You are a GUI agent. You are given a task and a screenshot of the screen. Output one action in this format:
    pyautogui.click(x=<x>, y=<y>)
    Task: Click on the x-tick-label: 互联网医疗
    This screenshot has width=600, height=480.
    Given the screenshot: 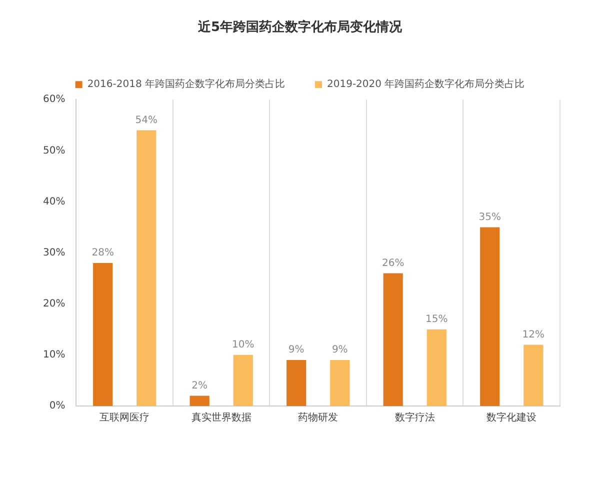 What is the action you would take?
    pyautogui.click(x=125, y=418)
    